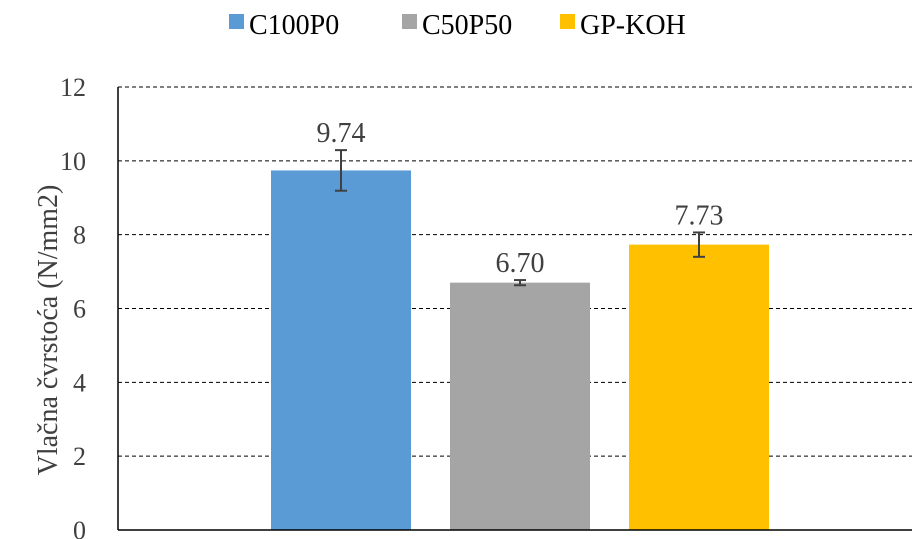 This screenshot has height=539, width=915. I want to click on y-axis-label: Vlačna čvrstoća (N/mm2), so click(48, 330).